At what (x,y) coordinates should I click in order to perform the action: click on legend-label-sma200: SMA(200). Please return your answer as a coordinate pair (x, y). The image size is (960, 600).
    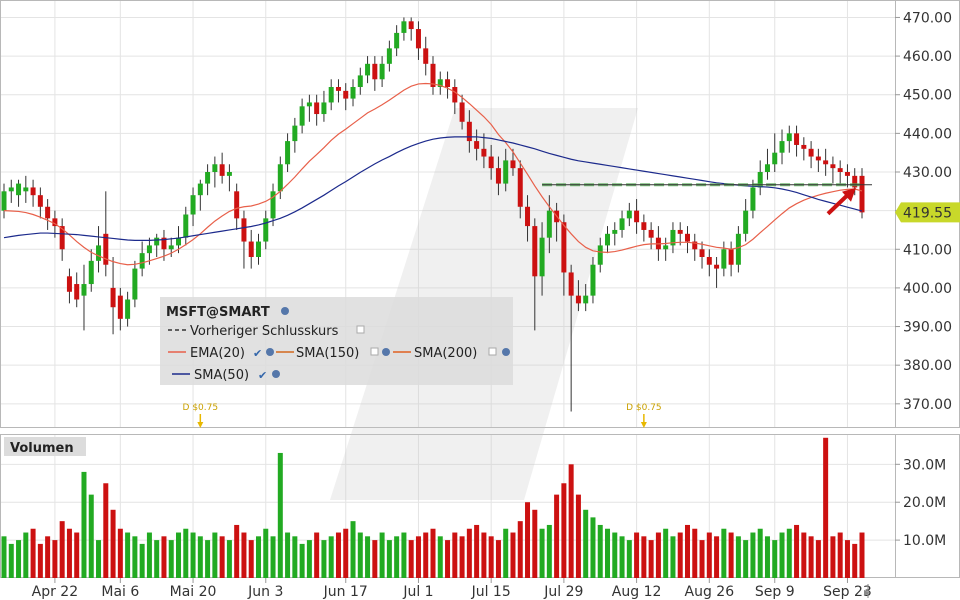
    Looking at the image, I should click on (445, 353).